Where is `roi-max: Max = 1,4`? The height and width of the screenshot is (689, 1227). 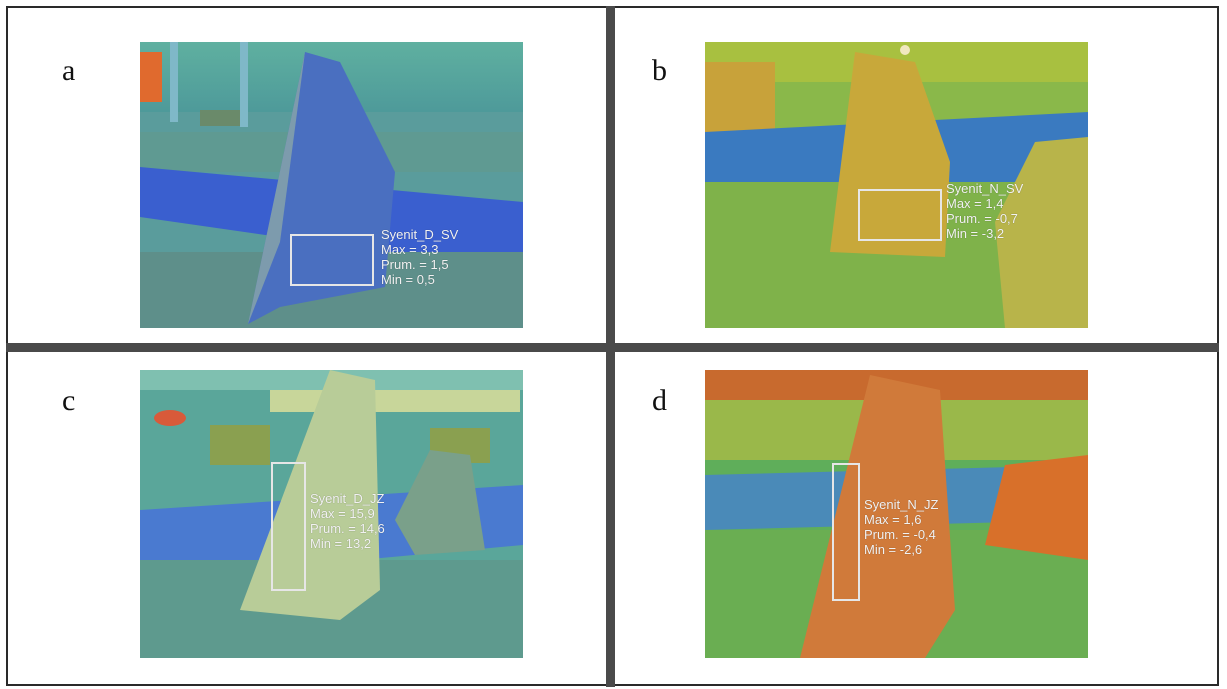
roi-max: Max = 1,4 is located at coordinates (975, 203).